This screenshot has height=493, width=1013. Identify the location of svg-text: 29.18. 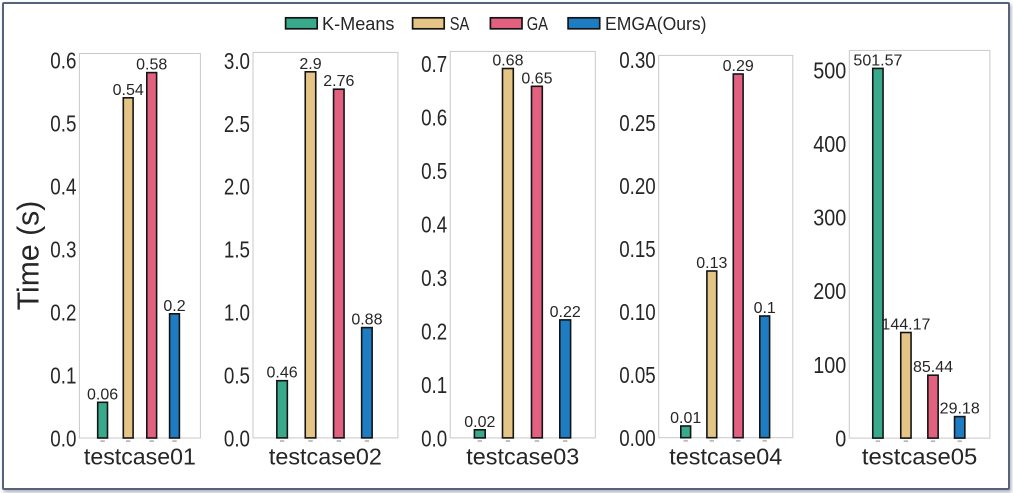
(960, 409).